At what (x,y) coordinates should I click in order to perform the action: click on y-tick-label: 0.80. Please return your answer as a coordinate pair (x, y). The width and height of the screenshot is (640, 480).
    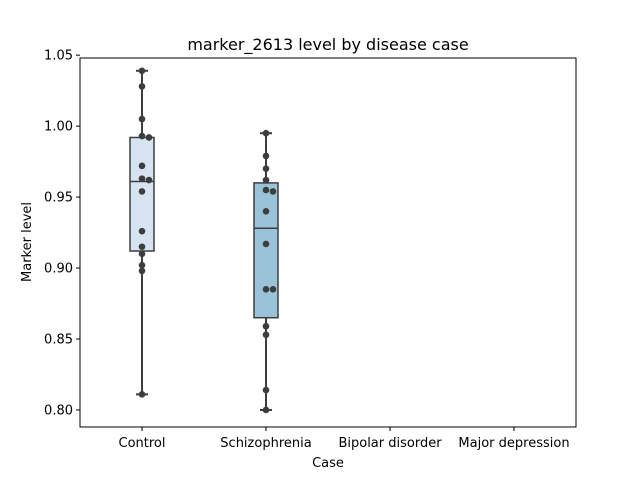
    Looking at the image, I should click on (58, 410).